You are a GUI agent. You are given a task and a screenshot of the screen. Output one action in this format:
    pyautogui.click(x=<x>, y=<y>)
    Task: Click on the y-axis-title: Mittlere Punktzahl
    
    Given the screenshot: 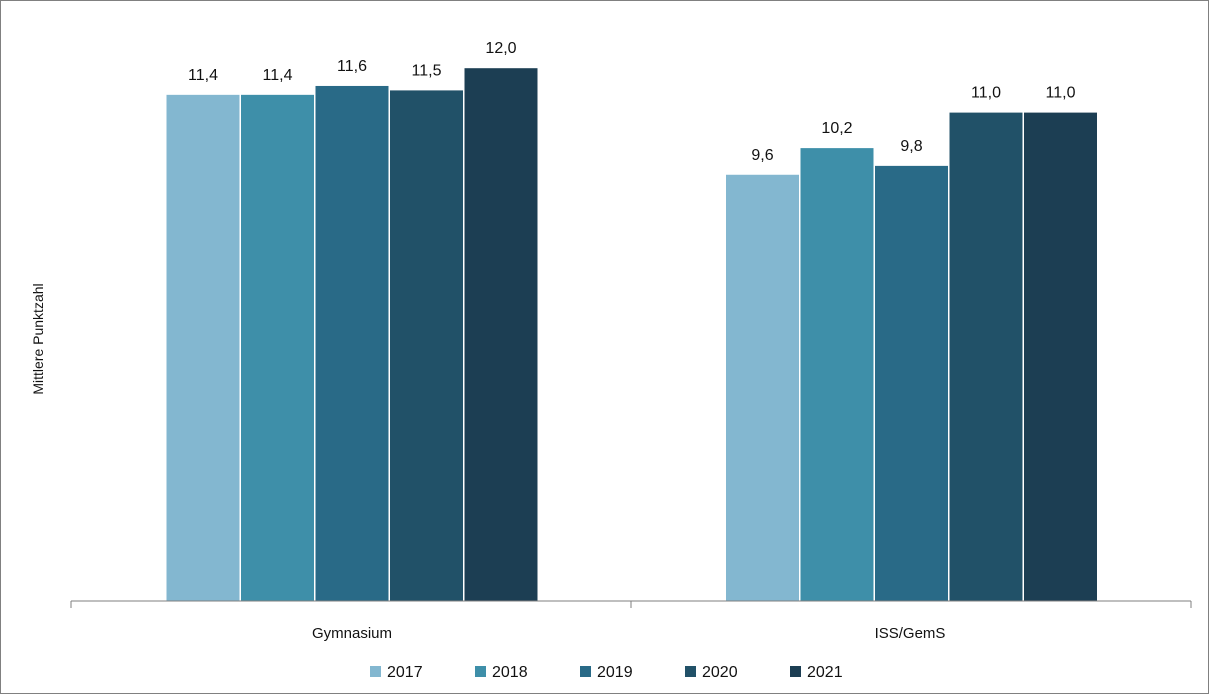 What is the action you would take?
    pyautogui.click(x=38, y=338)
    